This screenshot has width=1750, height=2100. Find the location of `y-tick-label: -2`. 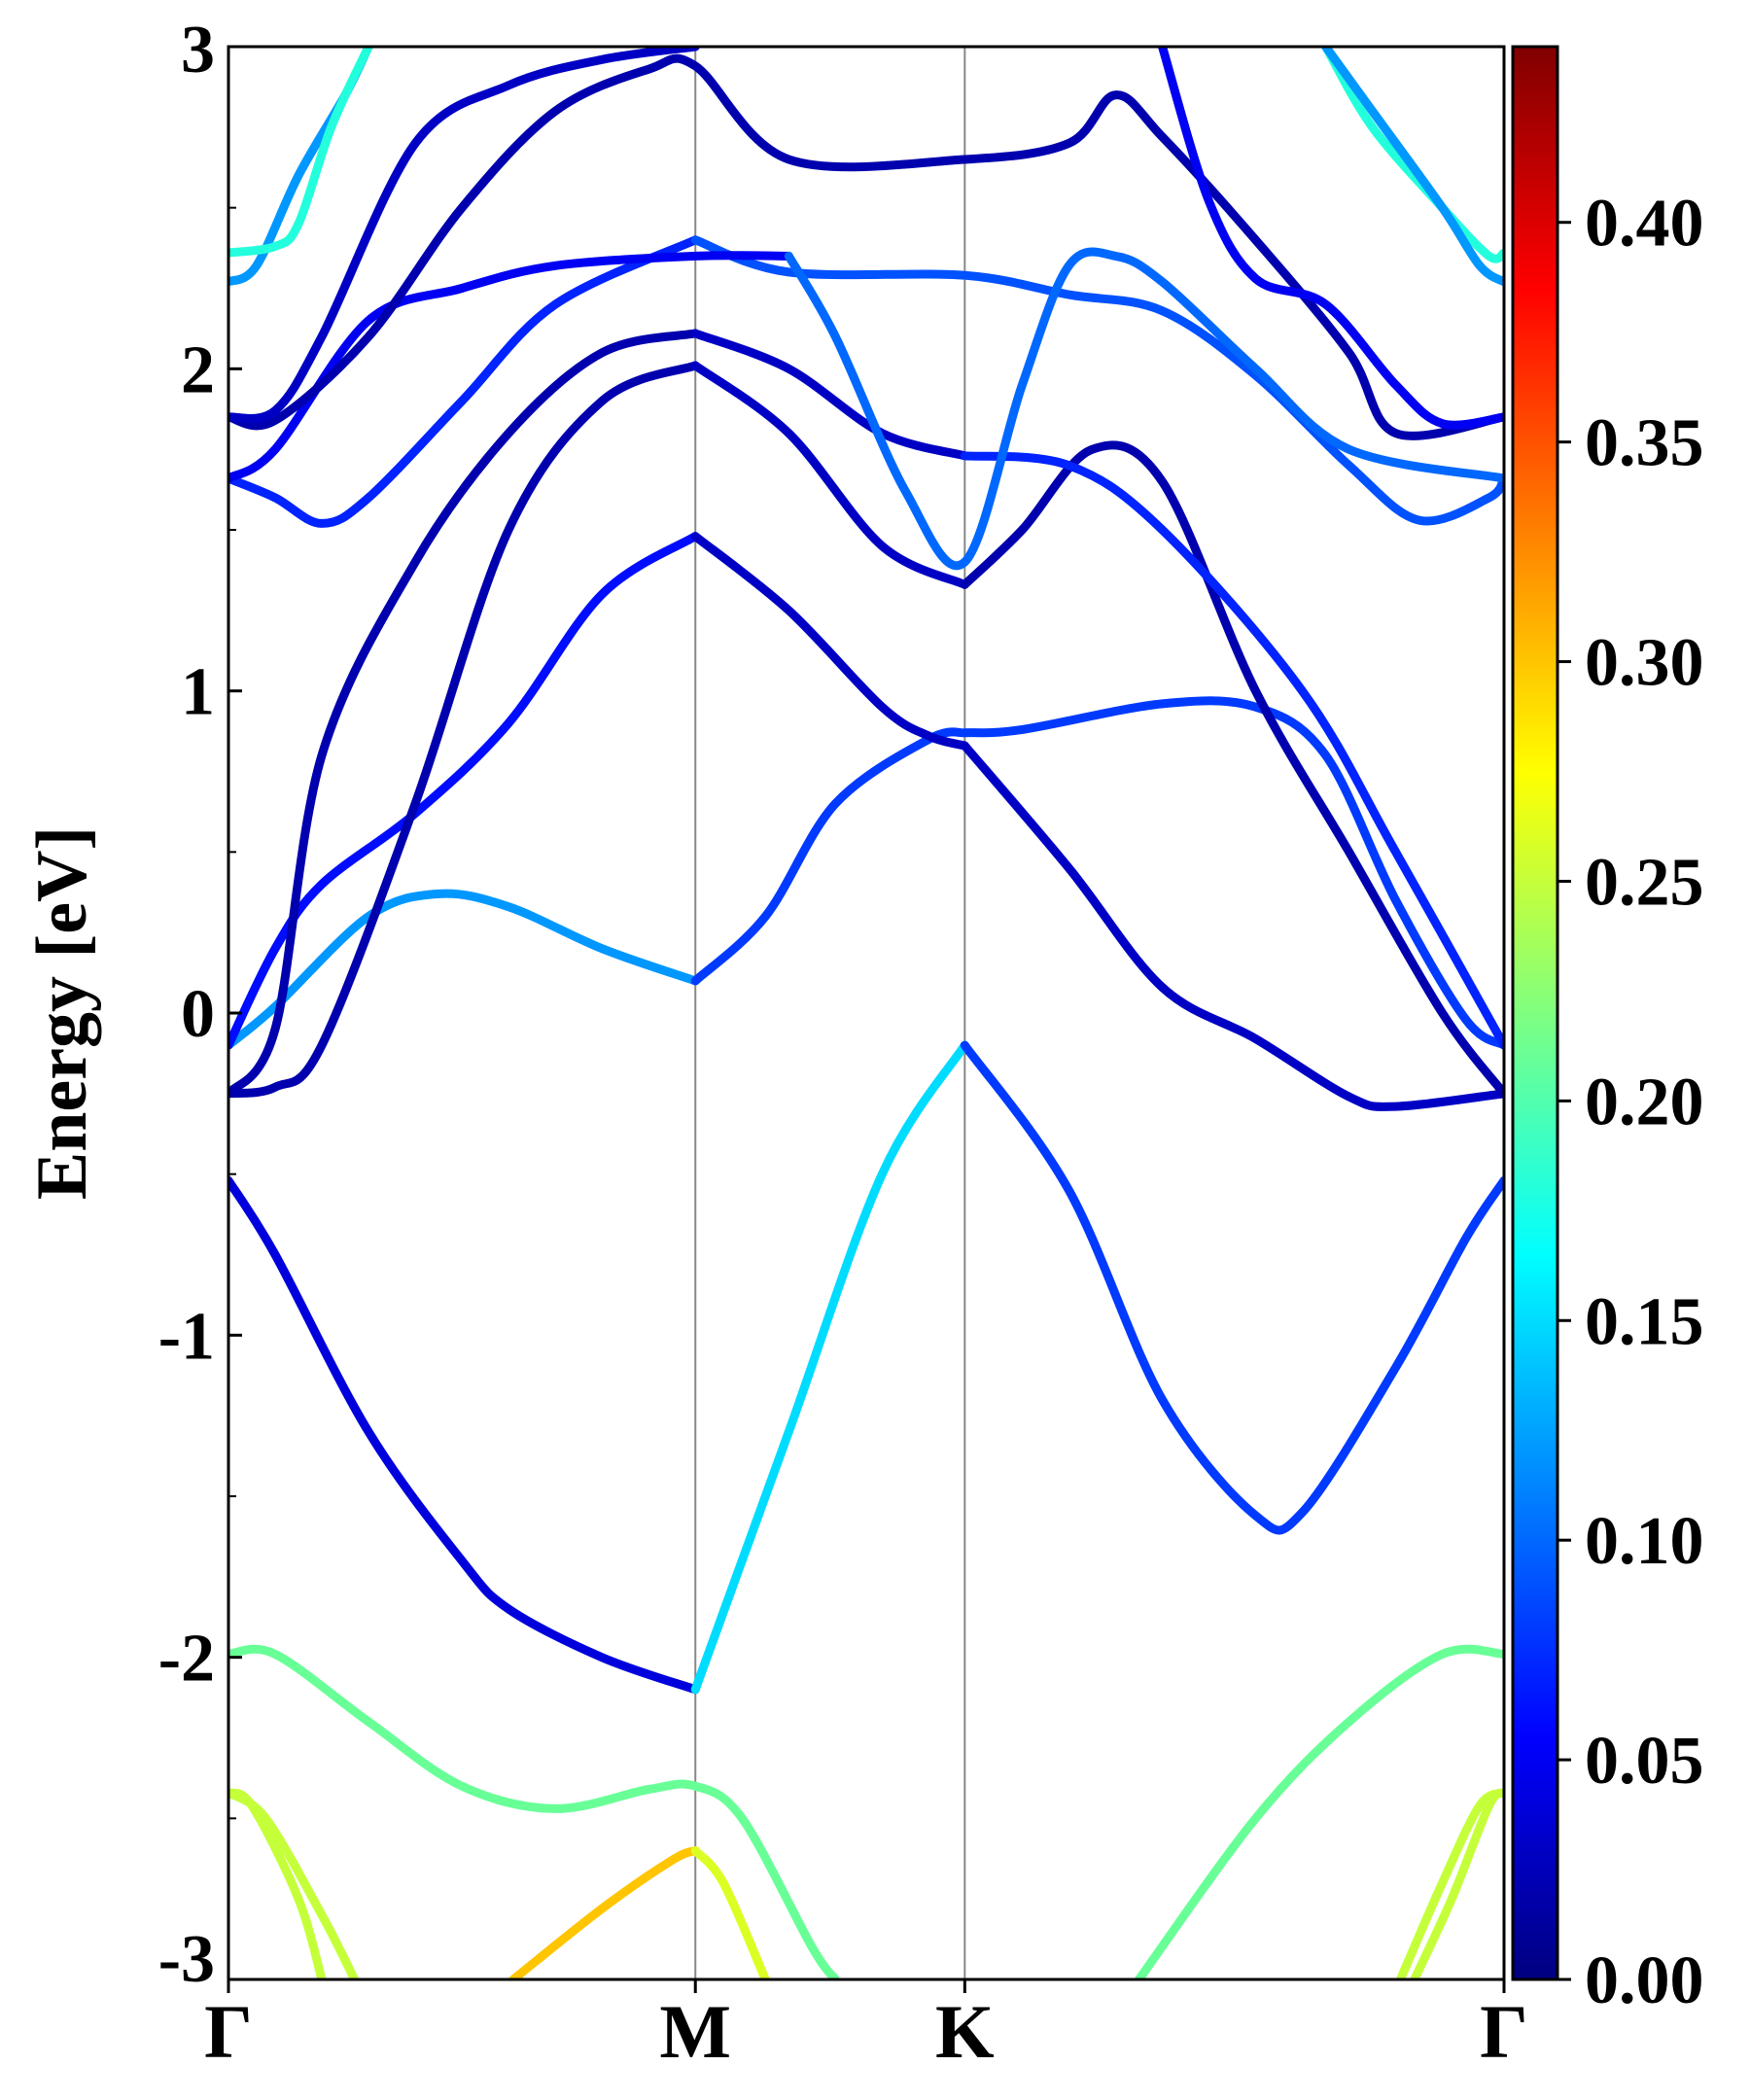

y-tick-label: -2 is located at coordinates (186, 1659).